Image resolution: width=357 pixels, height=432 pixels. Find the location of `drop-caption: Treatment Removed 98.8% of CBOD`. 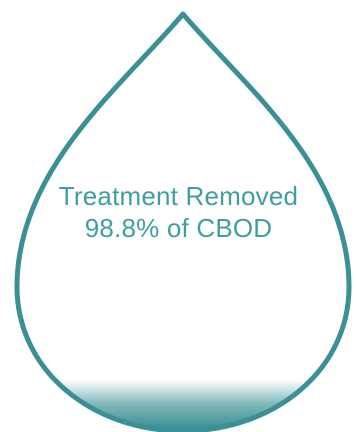

drop-caption: Treatment Removed 98.8% of CBOD is located at coordinates (178, 212).